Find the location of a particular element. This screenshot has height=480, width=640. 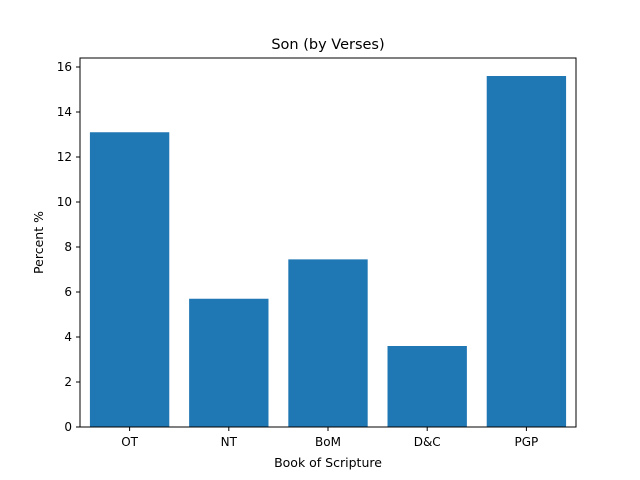

bar-nt is located at coordinates (229, 362).